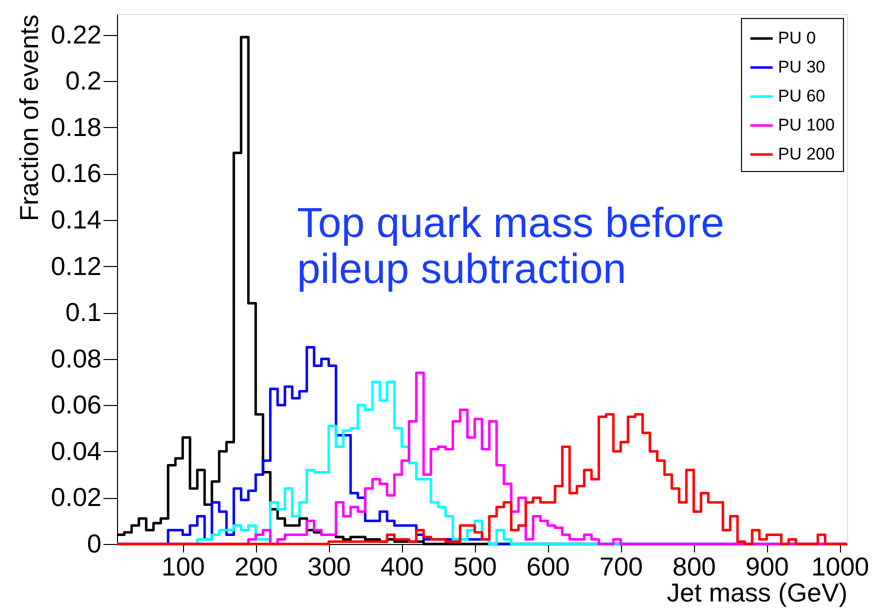  What do you see at coordinates (76, 127) in the screenshot?
I see `y-tick-label: 0.18` at bounding box center [76, 127].